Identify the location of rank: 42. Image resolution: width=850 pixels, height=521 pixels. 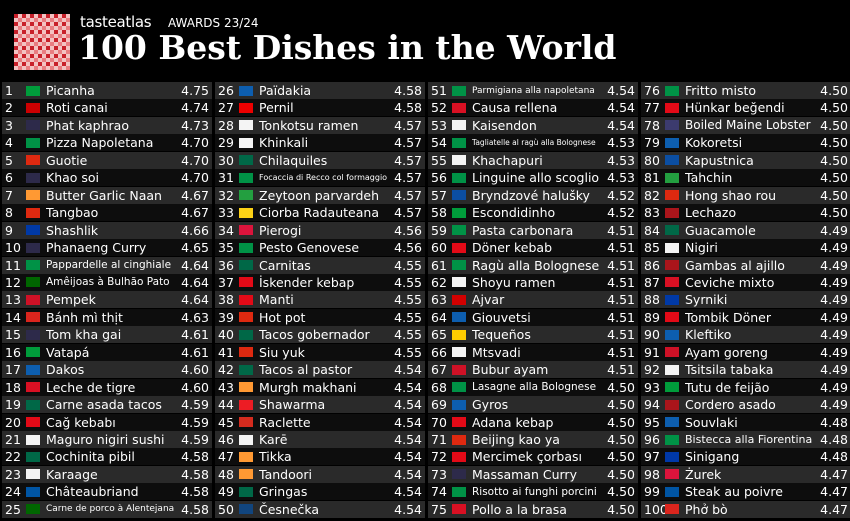
(226, 370).